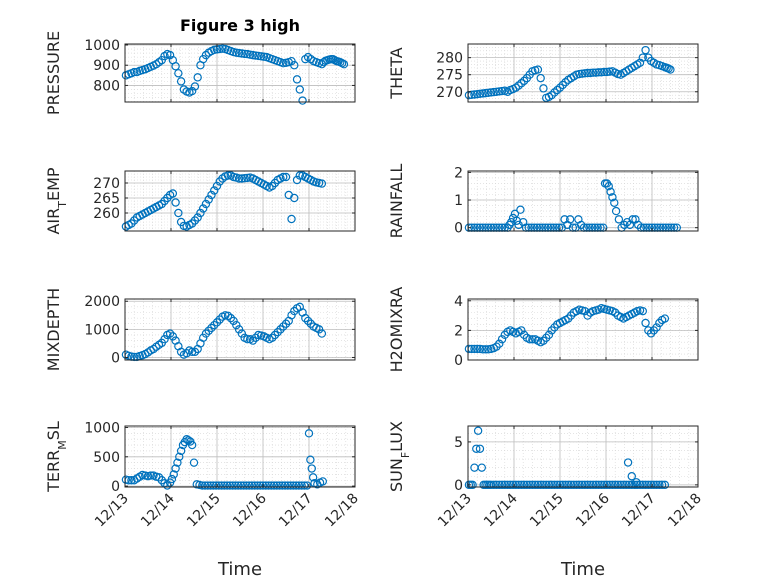 Image resolution: width=778 pixels, height=583 pixels. Describe the element at coordinates (582, 569) in the screenshot. I see `x-axis-label-right: Time` at that location.